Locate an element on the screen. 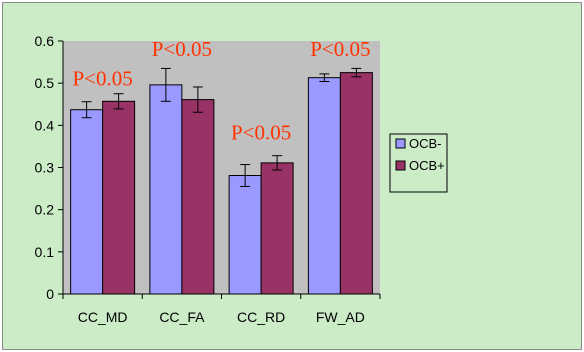 This screenshot has width=584, height=352. x-tick-label: CC_RD is located at coordinates (261, 317).